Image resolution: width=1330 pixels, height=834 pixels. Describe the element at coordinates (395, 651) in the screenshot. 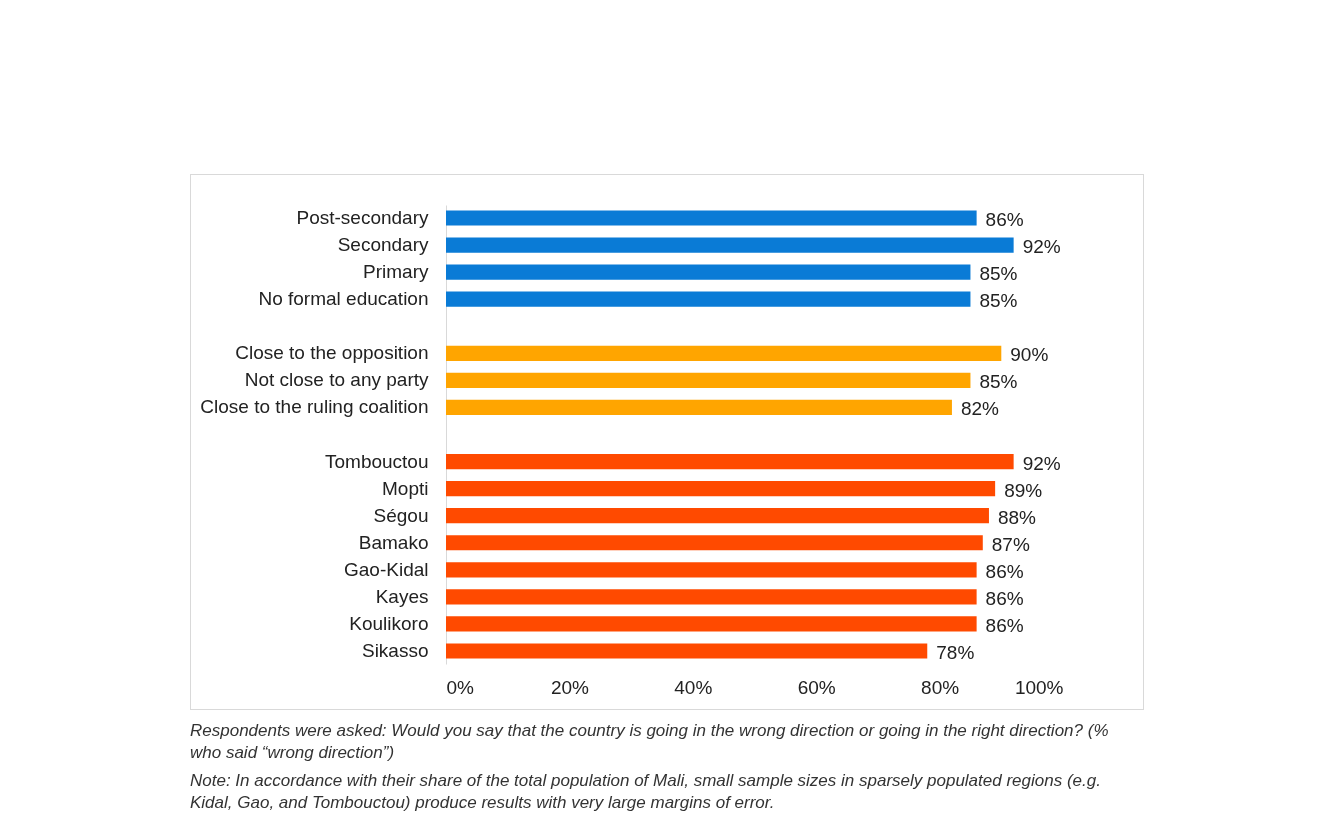

I see `y-tick-label: Sikasso` at that location.